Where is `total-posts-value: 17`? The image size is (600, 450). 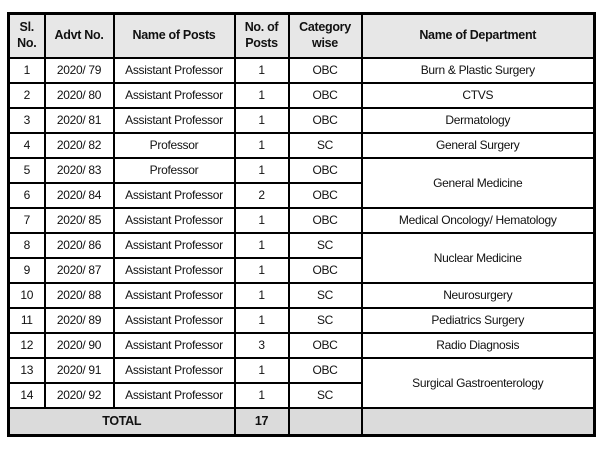 total-posts-value: 17 is located at coordinates (261, 421).